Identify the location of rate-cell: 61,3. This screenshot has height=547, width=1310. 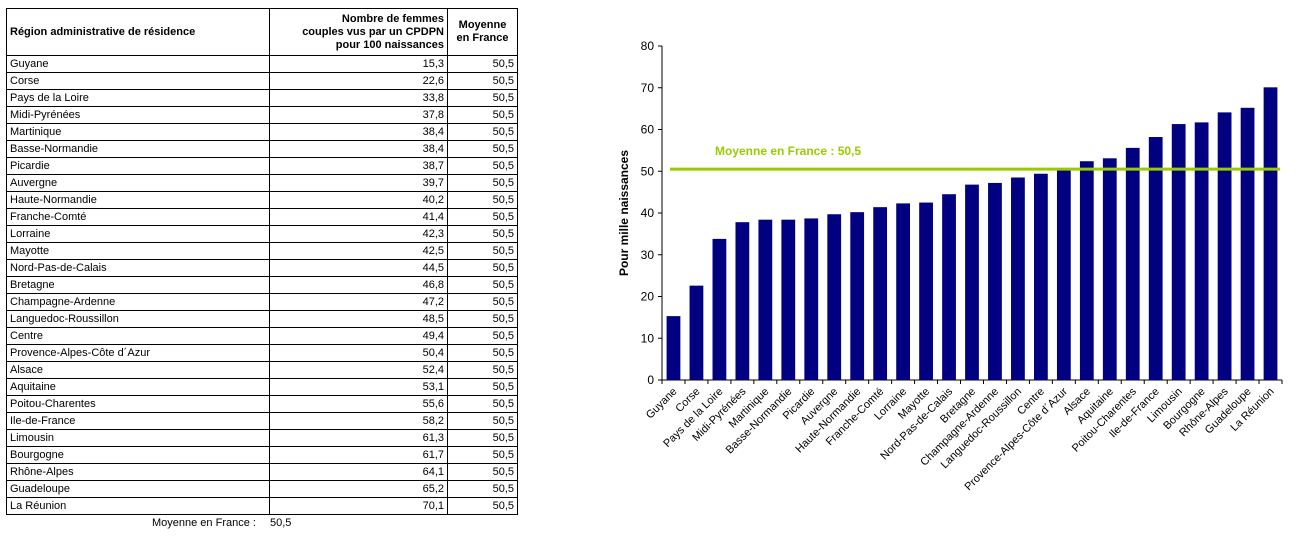
(358, 438).